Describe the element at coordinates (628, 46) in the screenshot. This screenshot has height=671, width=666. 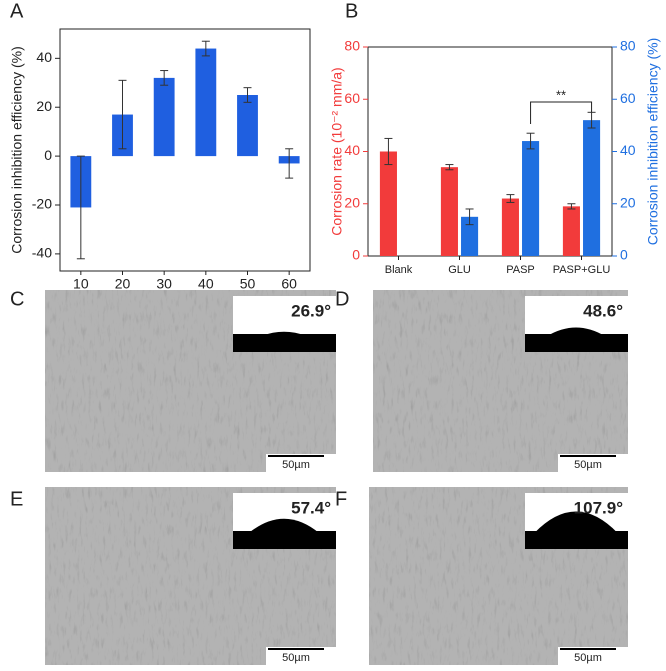
I see `y2-tick-label: 80` at that location.